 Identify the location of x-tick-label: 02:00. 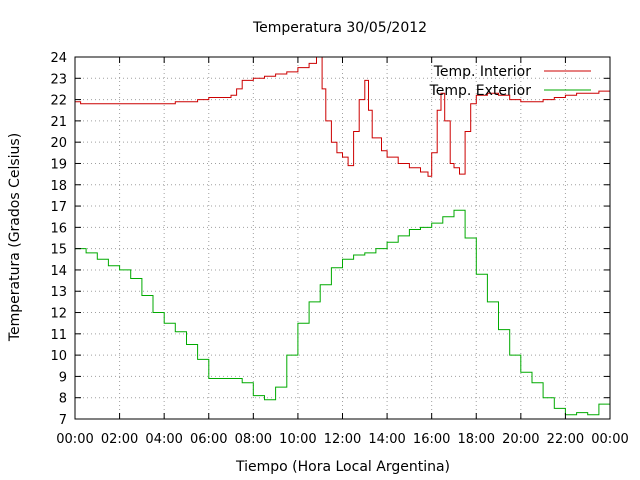
(119, 439).